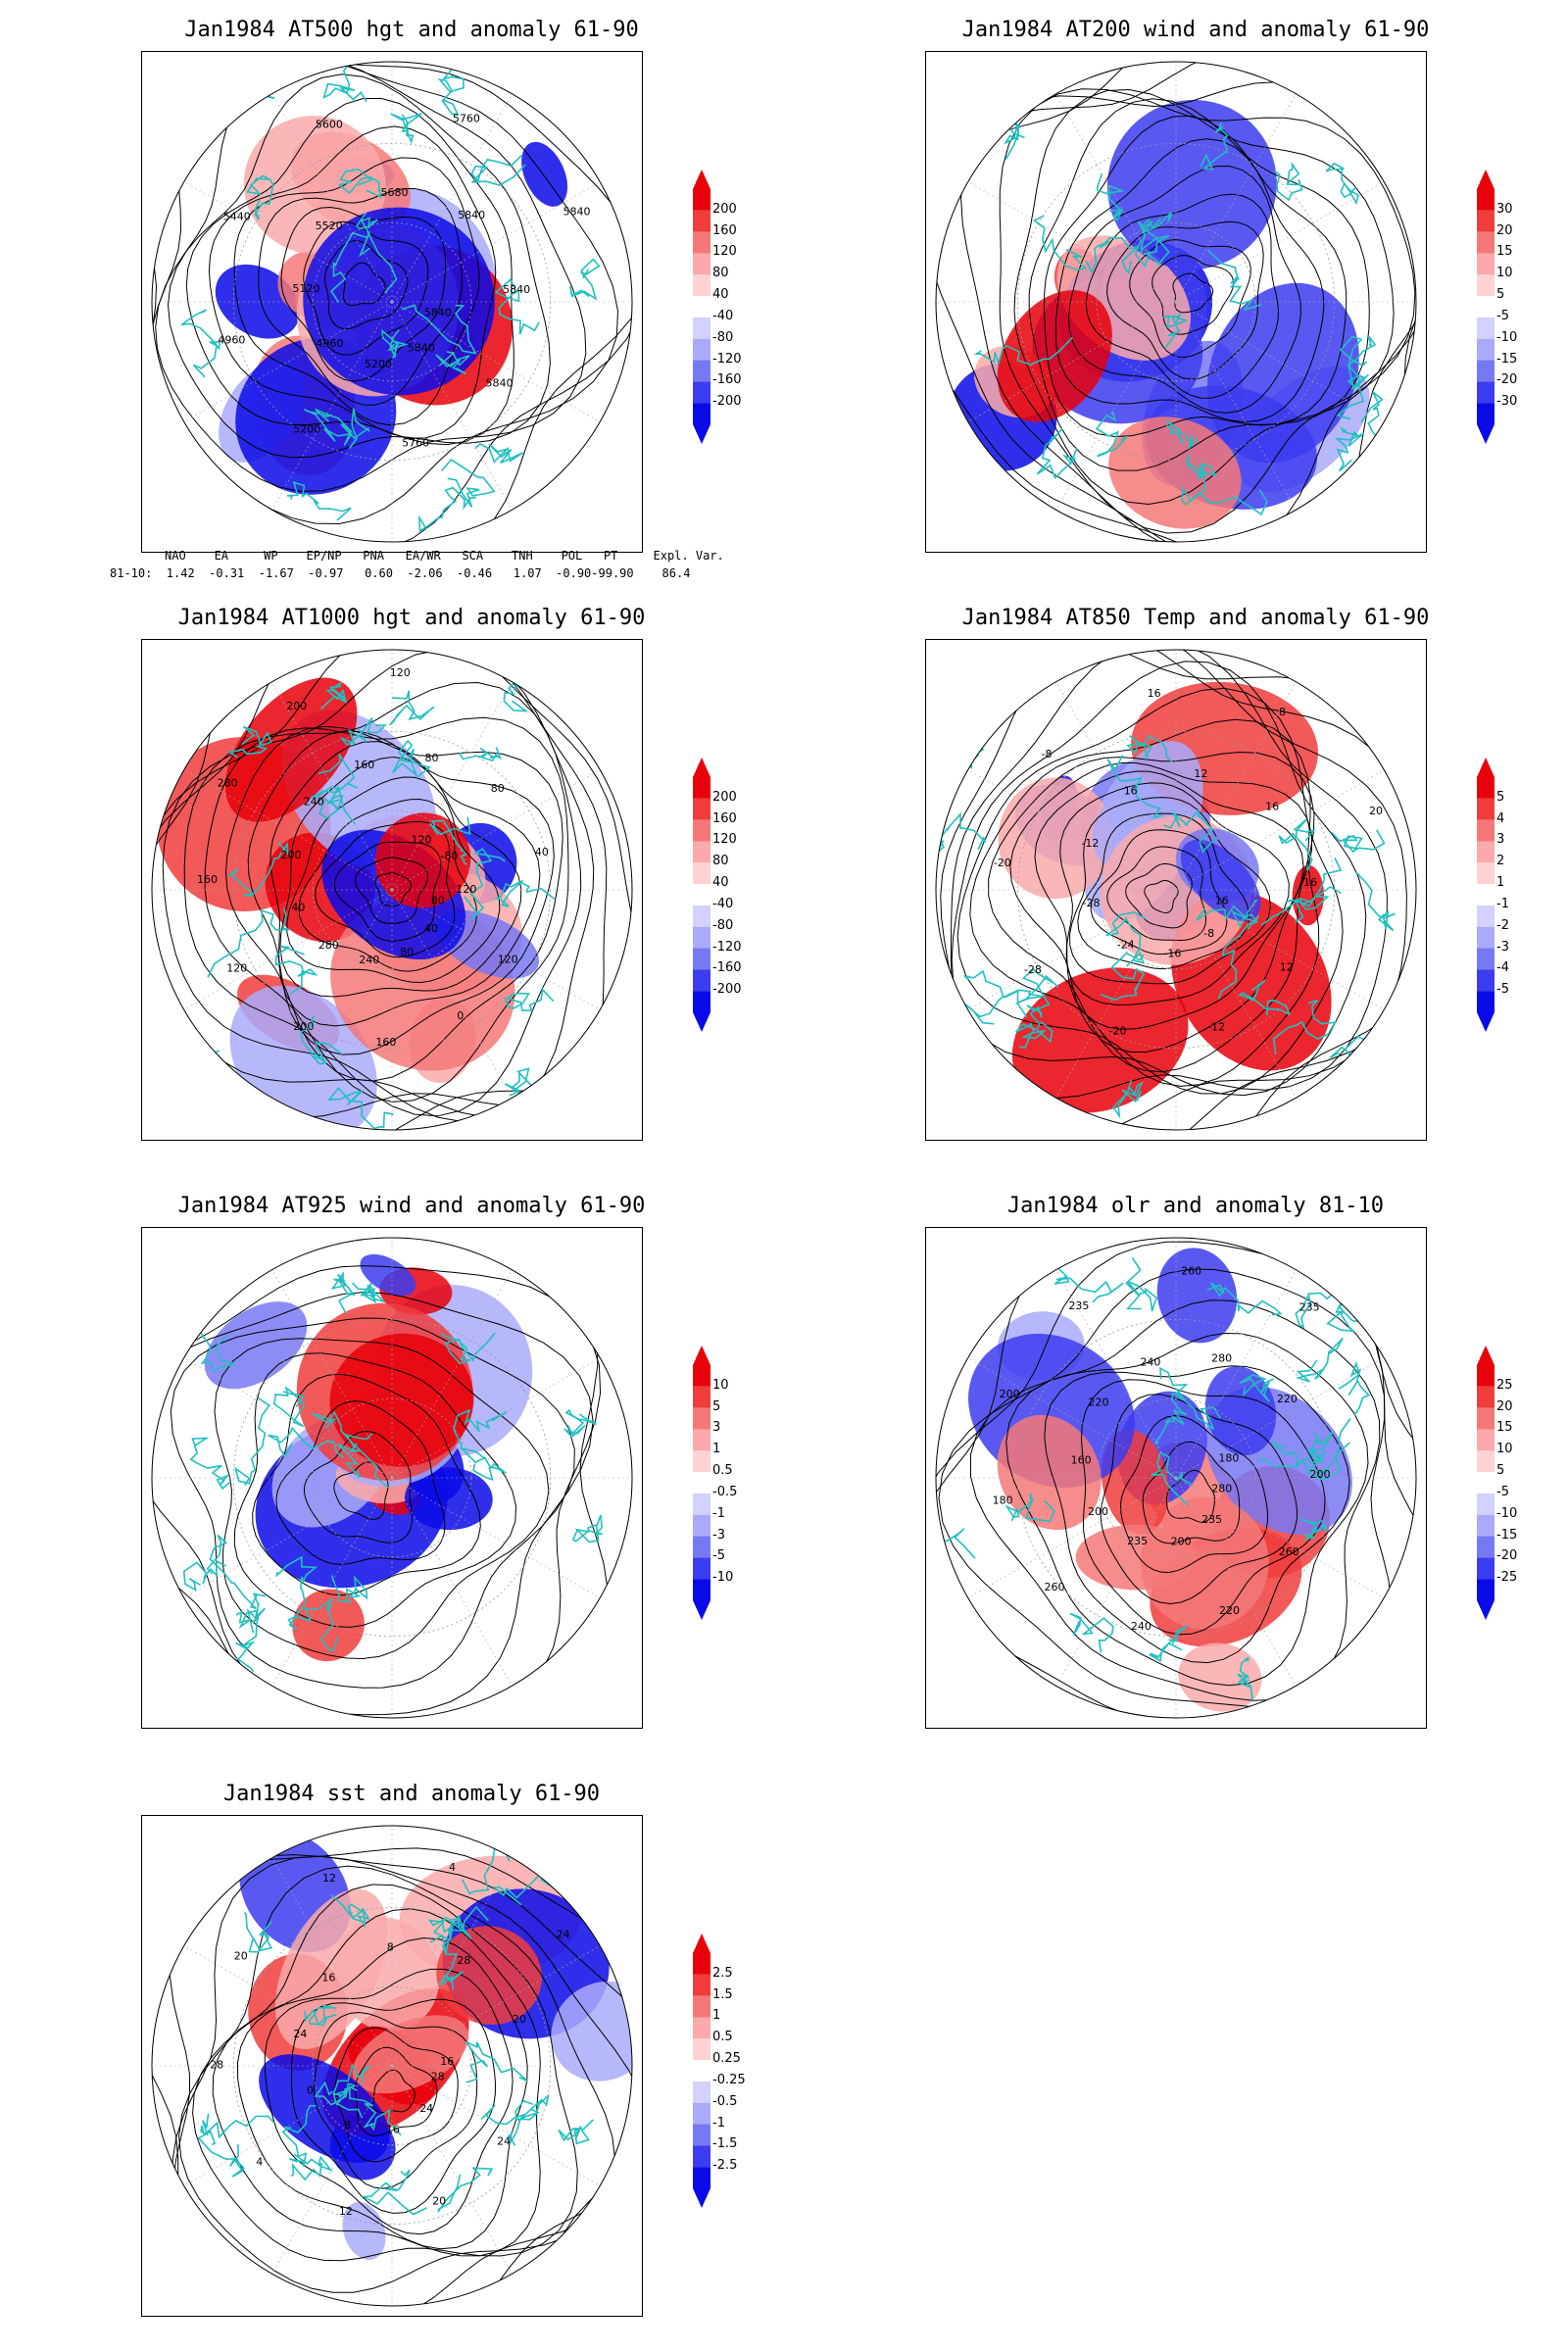 This screenshot has height=2352, width=1568. I want to click on contour-label: 8, so click(348, 2125).